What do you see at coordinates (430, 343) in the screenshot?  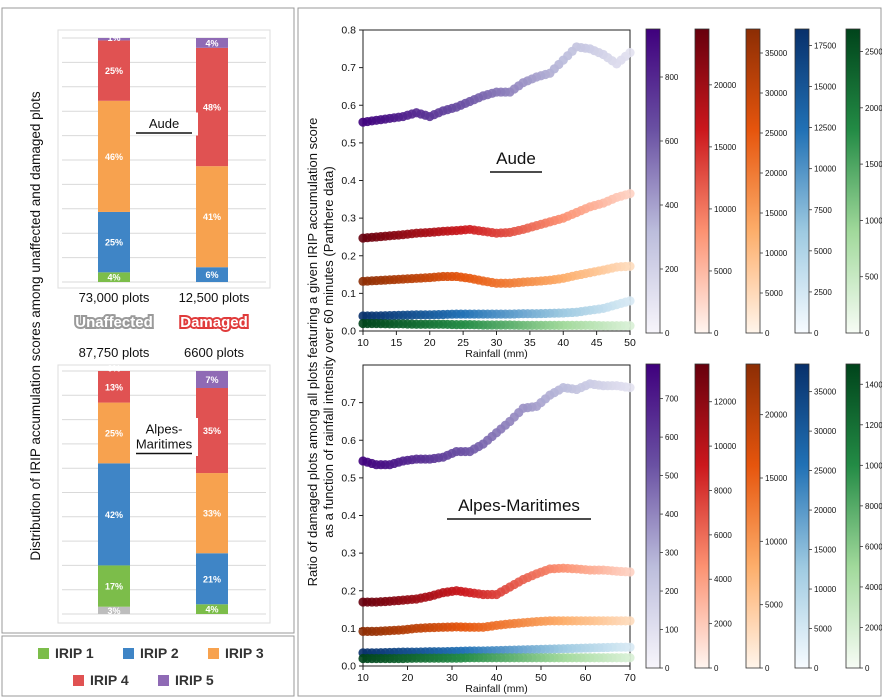 I see `x-tick-label: 20` at bounding box center [430, 343].